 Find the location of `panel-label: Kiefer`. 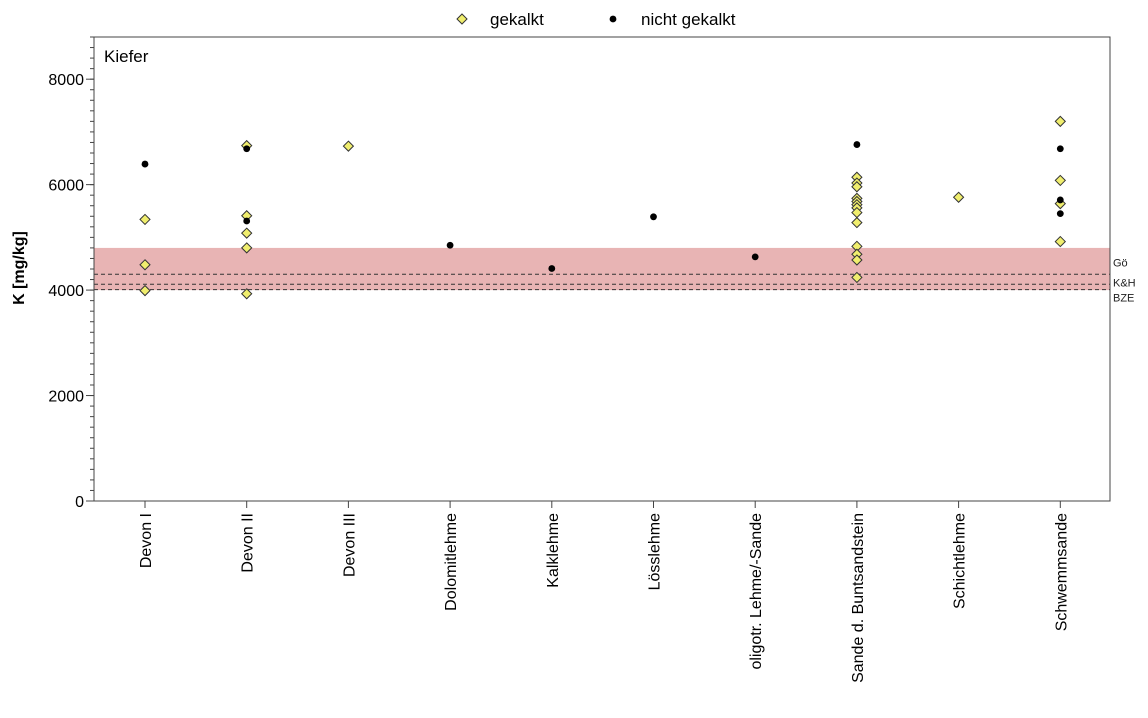

panel-label: Kiefer is located at coordinates (126, 56).